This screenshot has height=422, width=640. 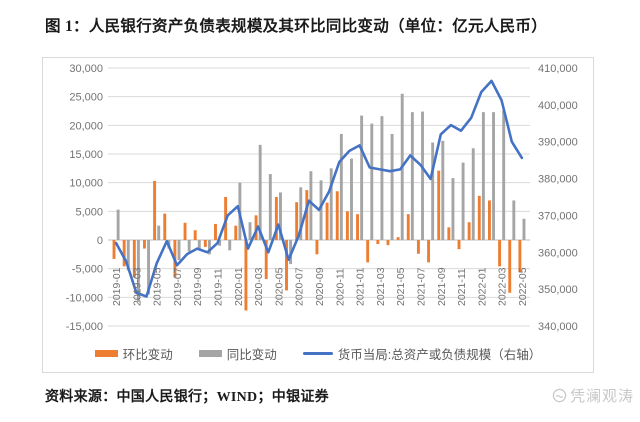 What do you see at coordinates (84, 327) in the screenshot?
I see `left-axis-tick: -15,000` at bounding box center [84, 327].